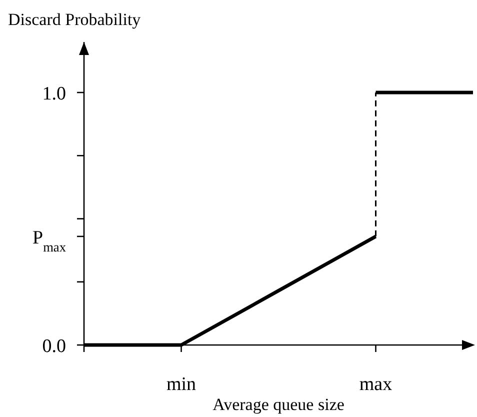  What do you see at coordinates (54, 346) in the screenshot?
I see `y-tick-label: 0.0` at bounding box center [54, 346].